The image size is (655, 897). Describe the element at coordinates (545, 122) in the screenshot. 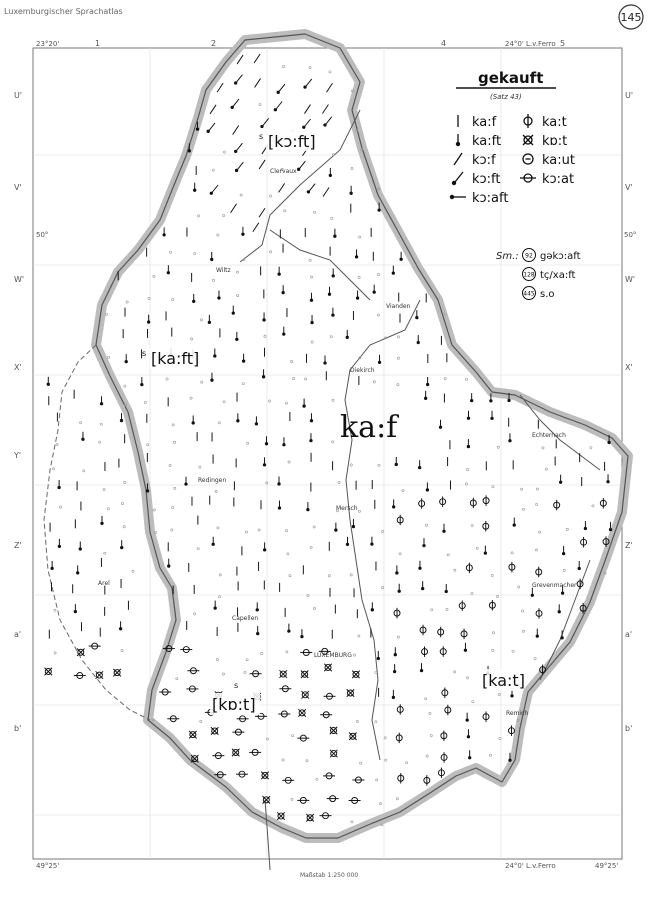

I see `legend-item-5: ka:t` at that location.